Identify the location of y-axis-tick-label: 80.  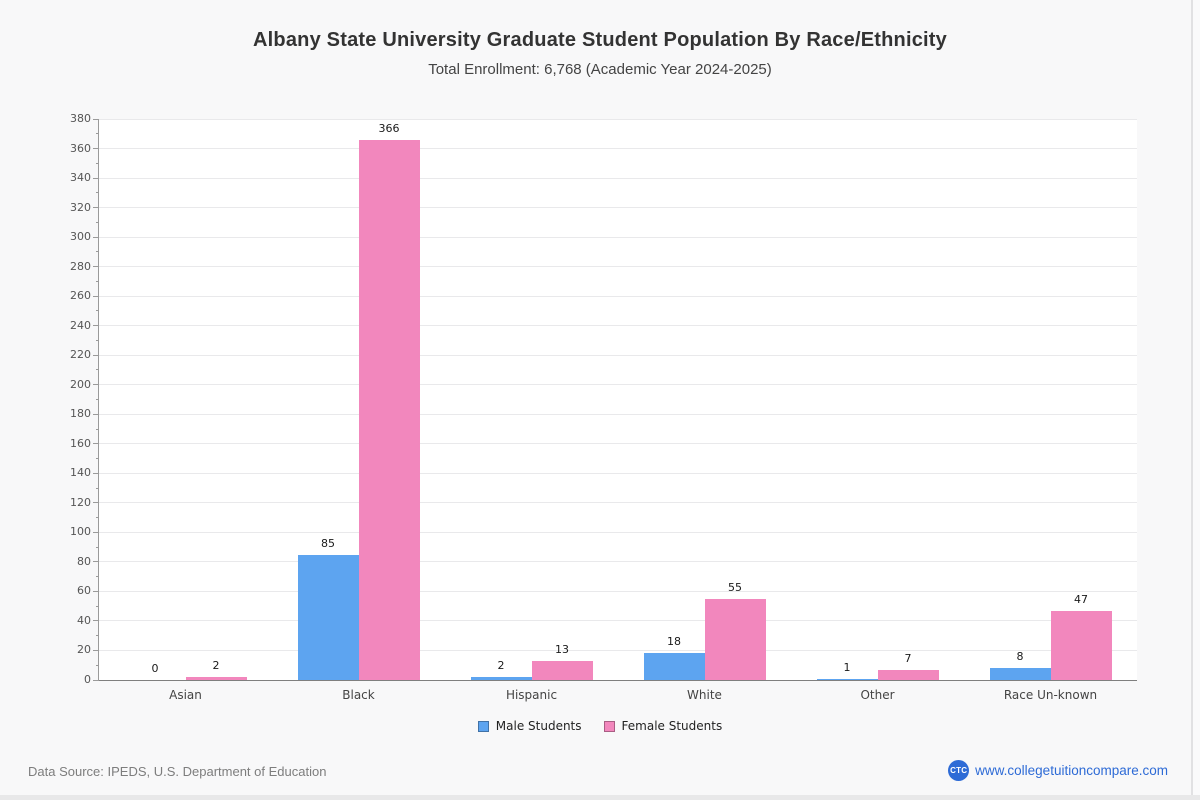
(84, 561).